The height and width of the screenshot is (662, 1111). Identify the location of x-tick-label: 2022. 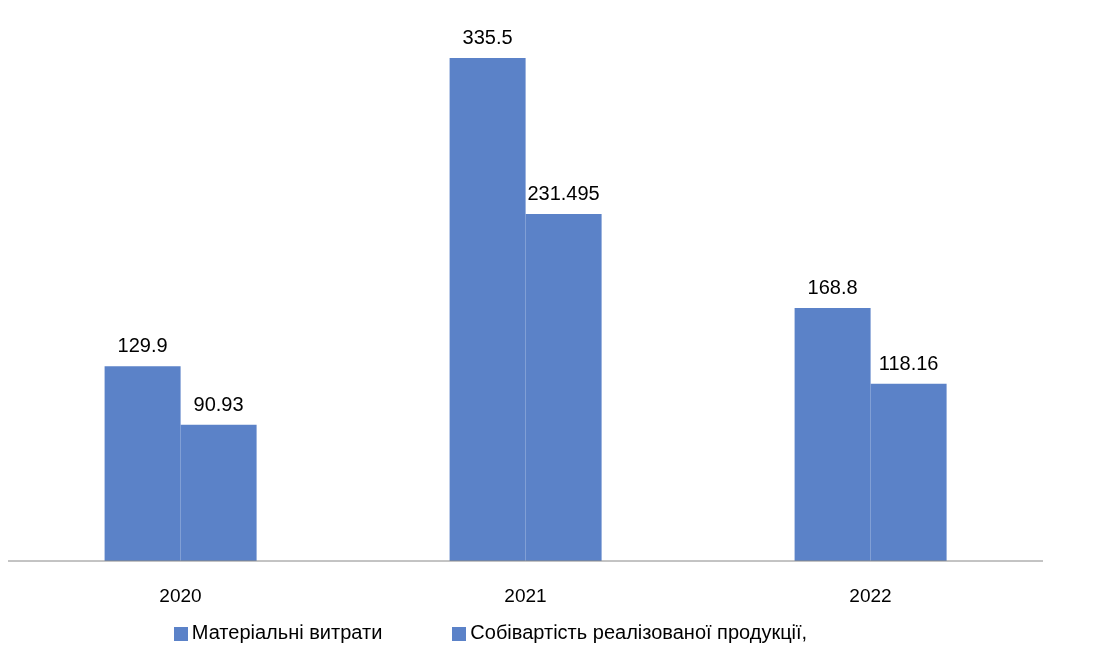
(870, 596).